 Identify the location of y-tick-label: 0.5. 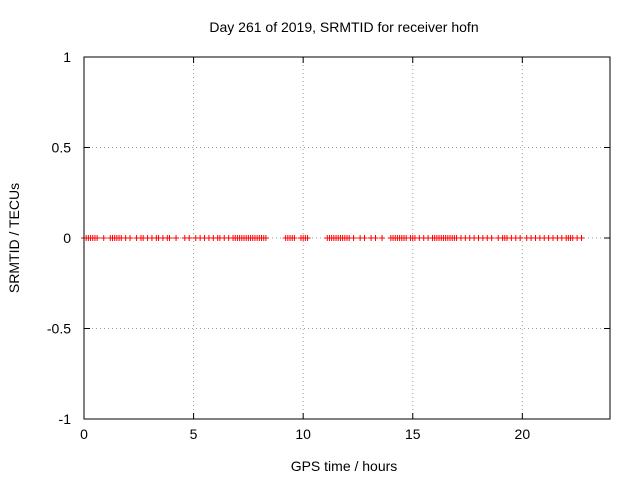
(62, 148).